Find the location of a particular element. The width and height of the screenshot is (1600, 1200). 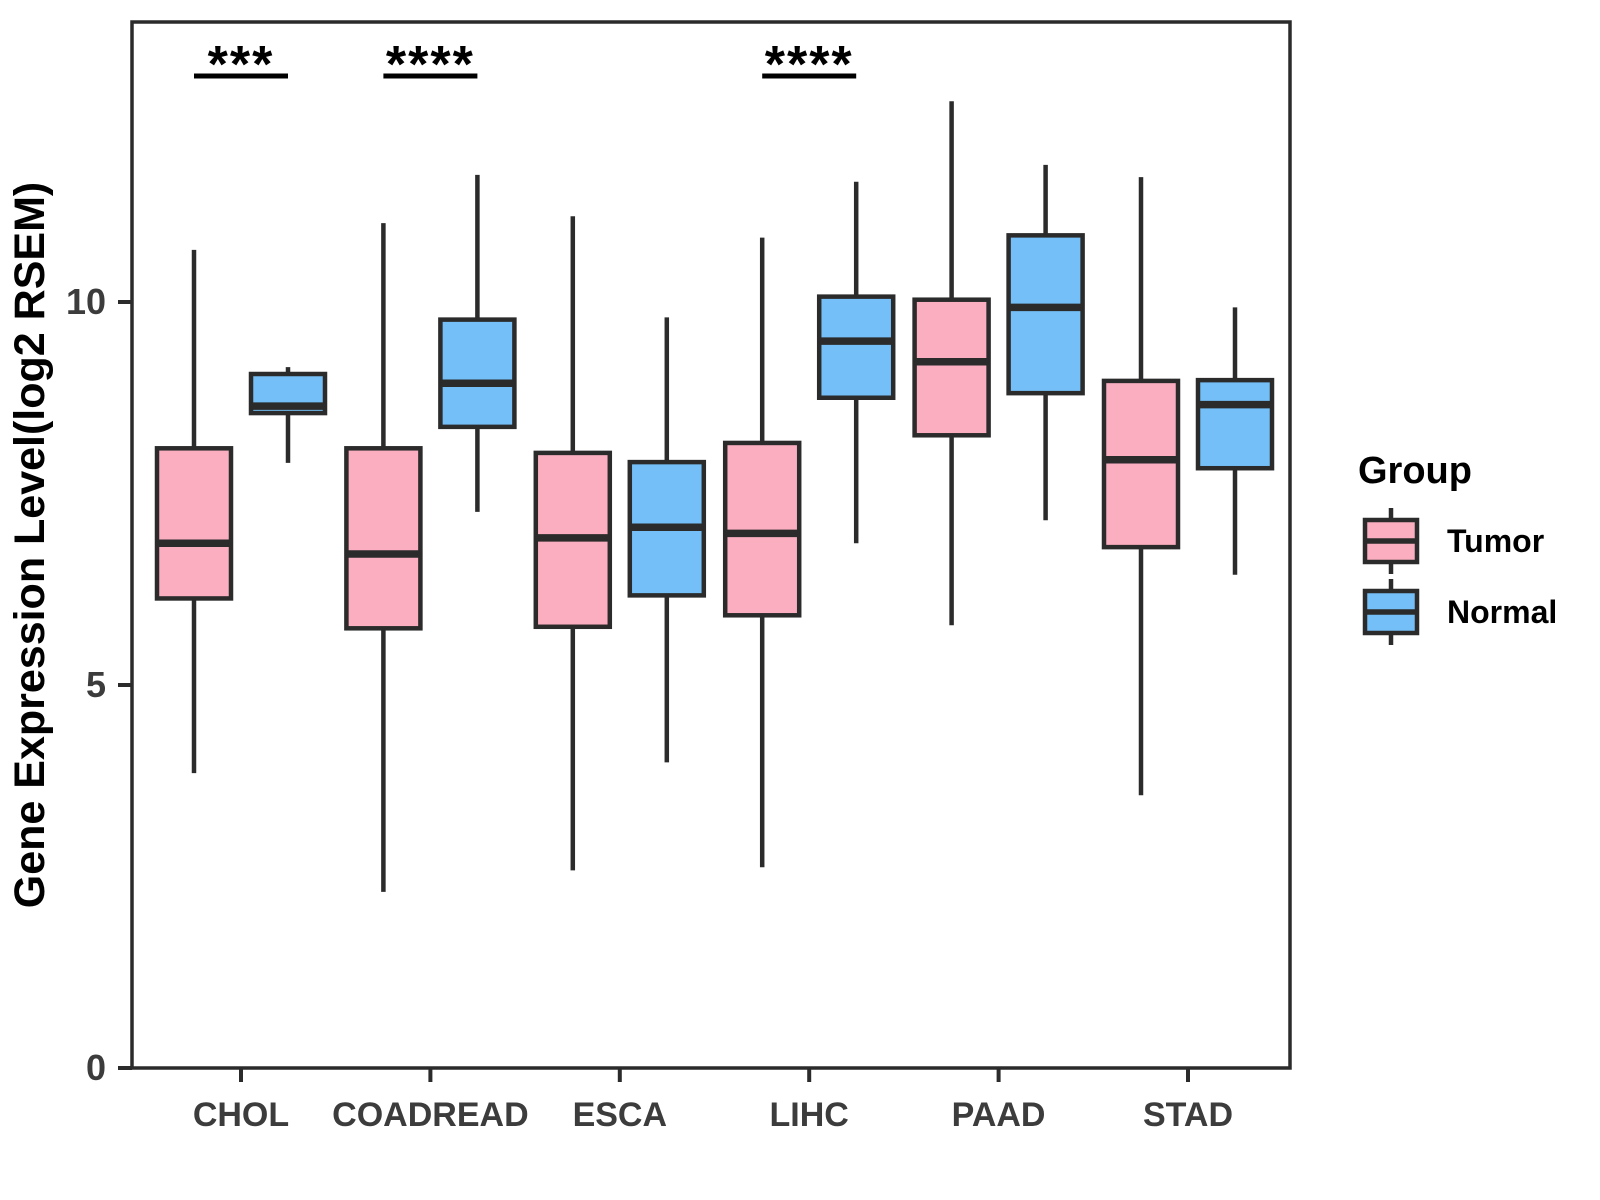

box-coadread-normal is located at coordinates (477, 343).